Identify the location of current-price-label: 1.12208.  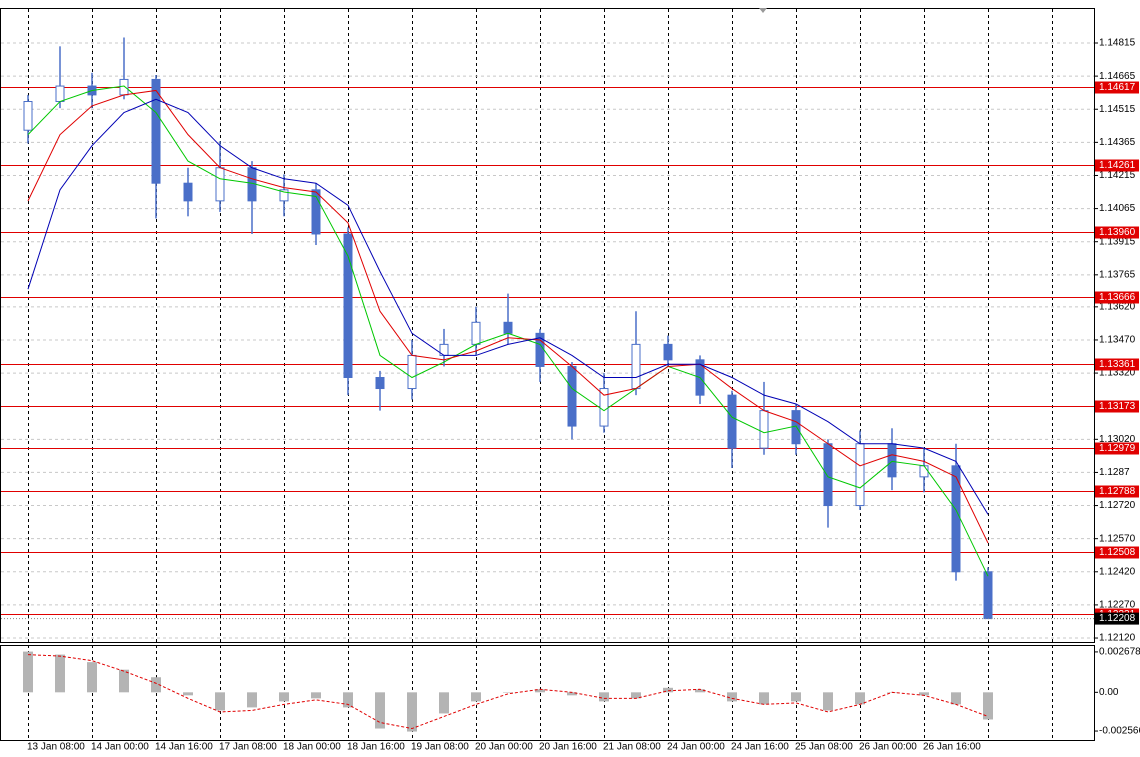
(1117, 618).